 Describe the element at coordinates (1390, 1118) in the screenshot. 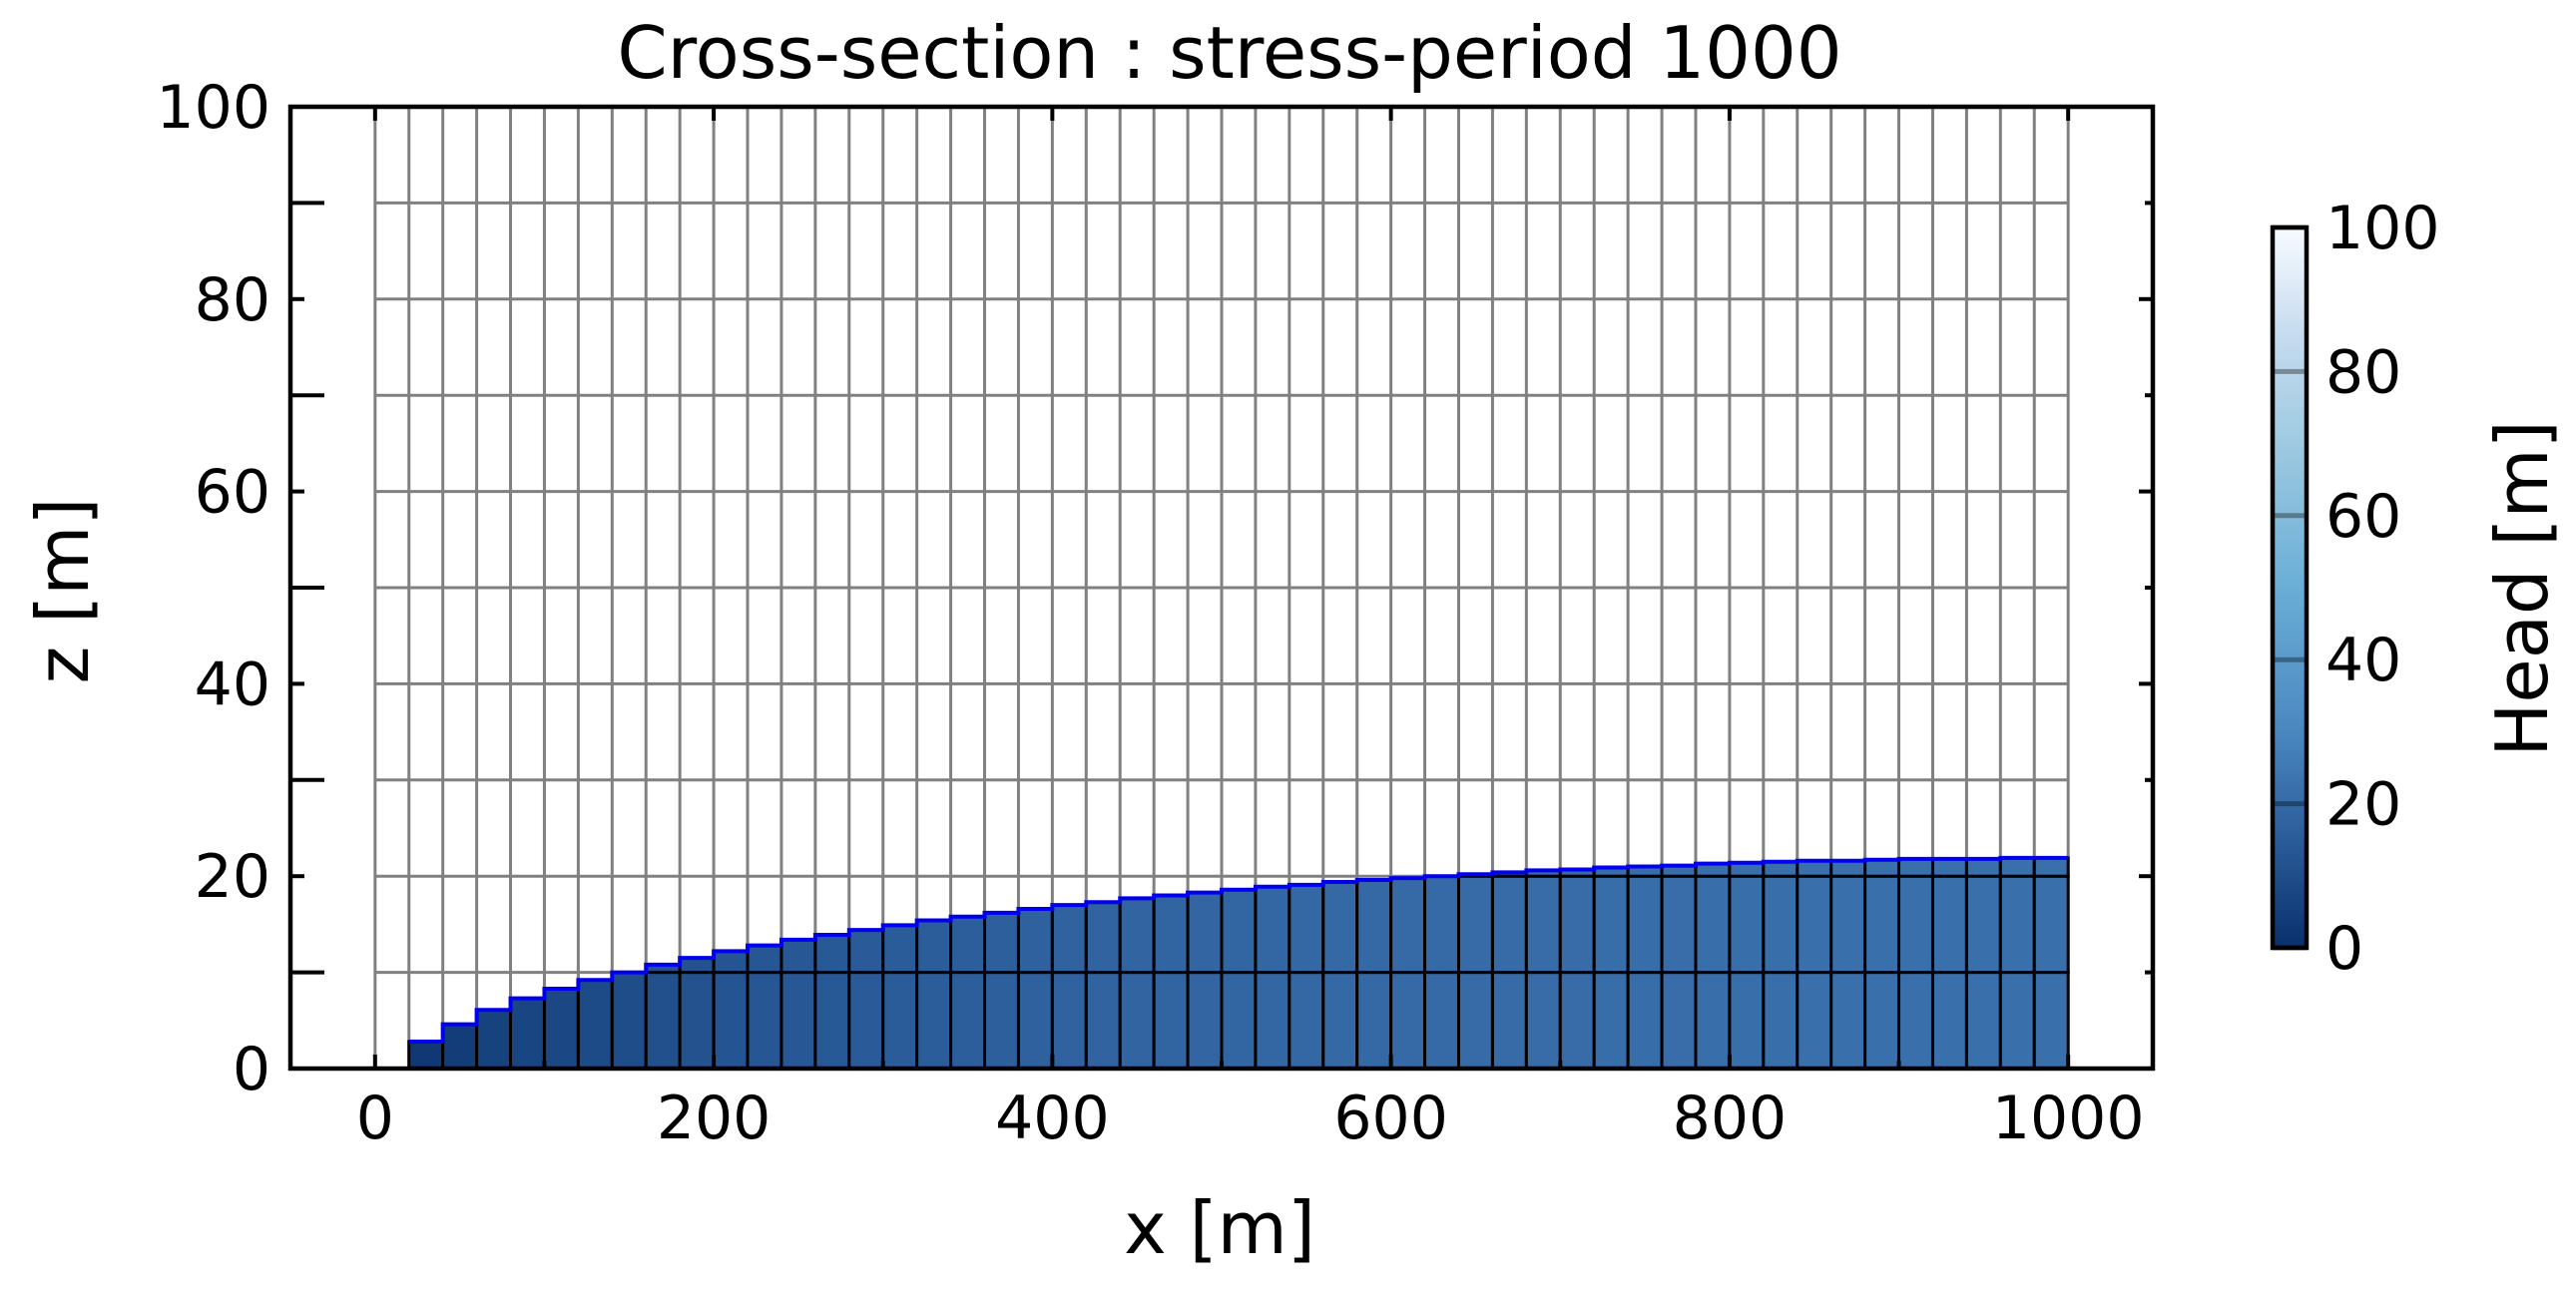

I see `x-tick-label: 600` at that location.